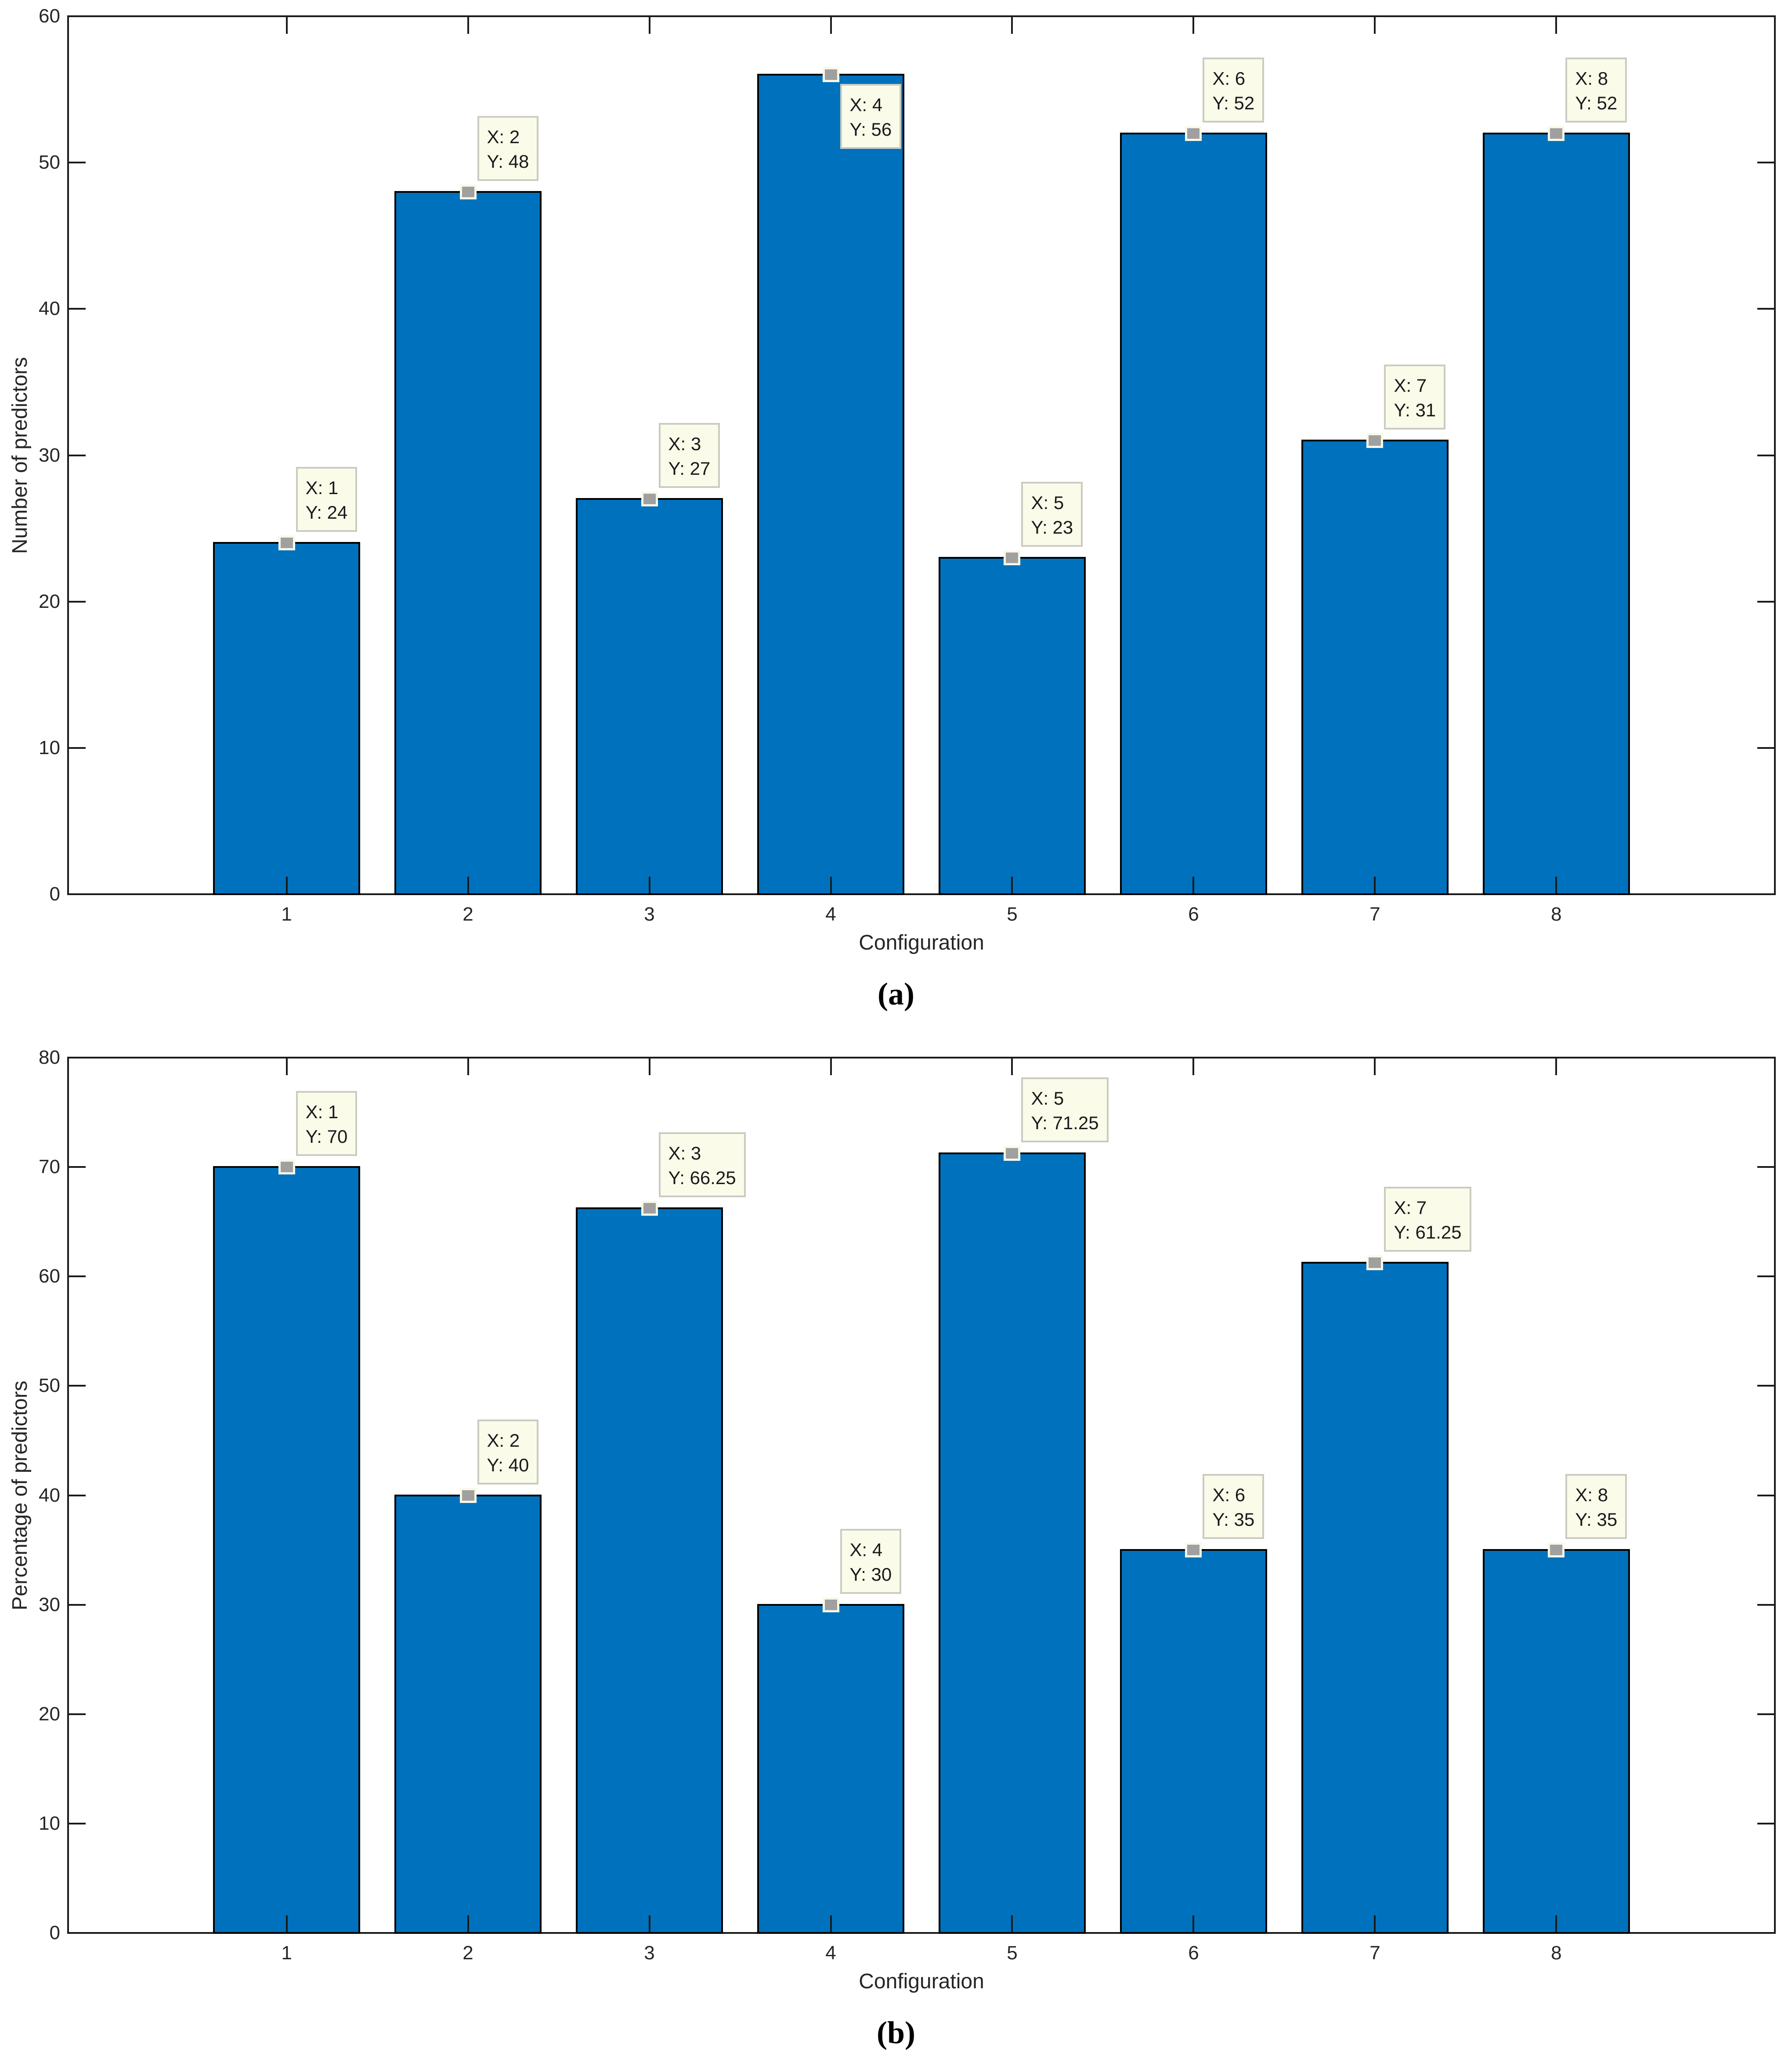 The image size is (1792, 2059). What do you see at coordinates (49, 601) in the screenshot?
I see `y-tick-label-a-20: 20` at bounding box center [49, 601].